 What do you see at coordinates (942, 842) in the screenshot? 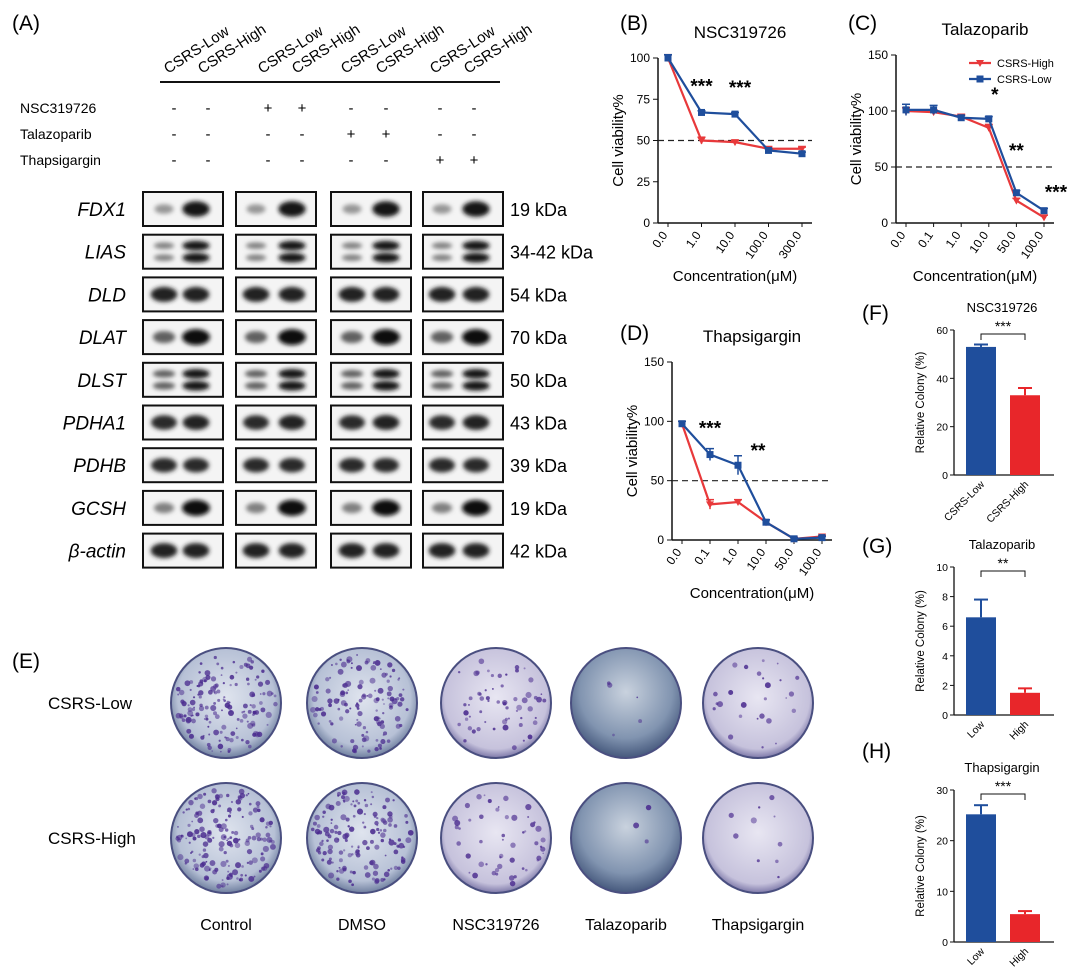
I see `y-tick-label: 20` at bounding box center [942, 842].